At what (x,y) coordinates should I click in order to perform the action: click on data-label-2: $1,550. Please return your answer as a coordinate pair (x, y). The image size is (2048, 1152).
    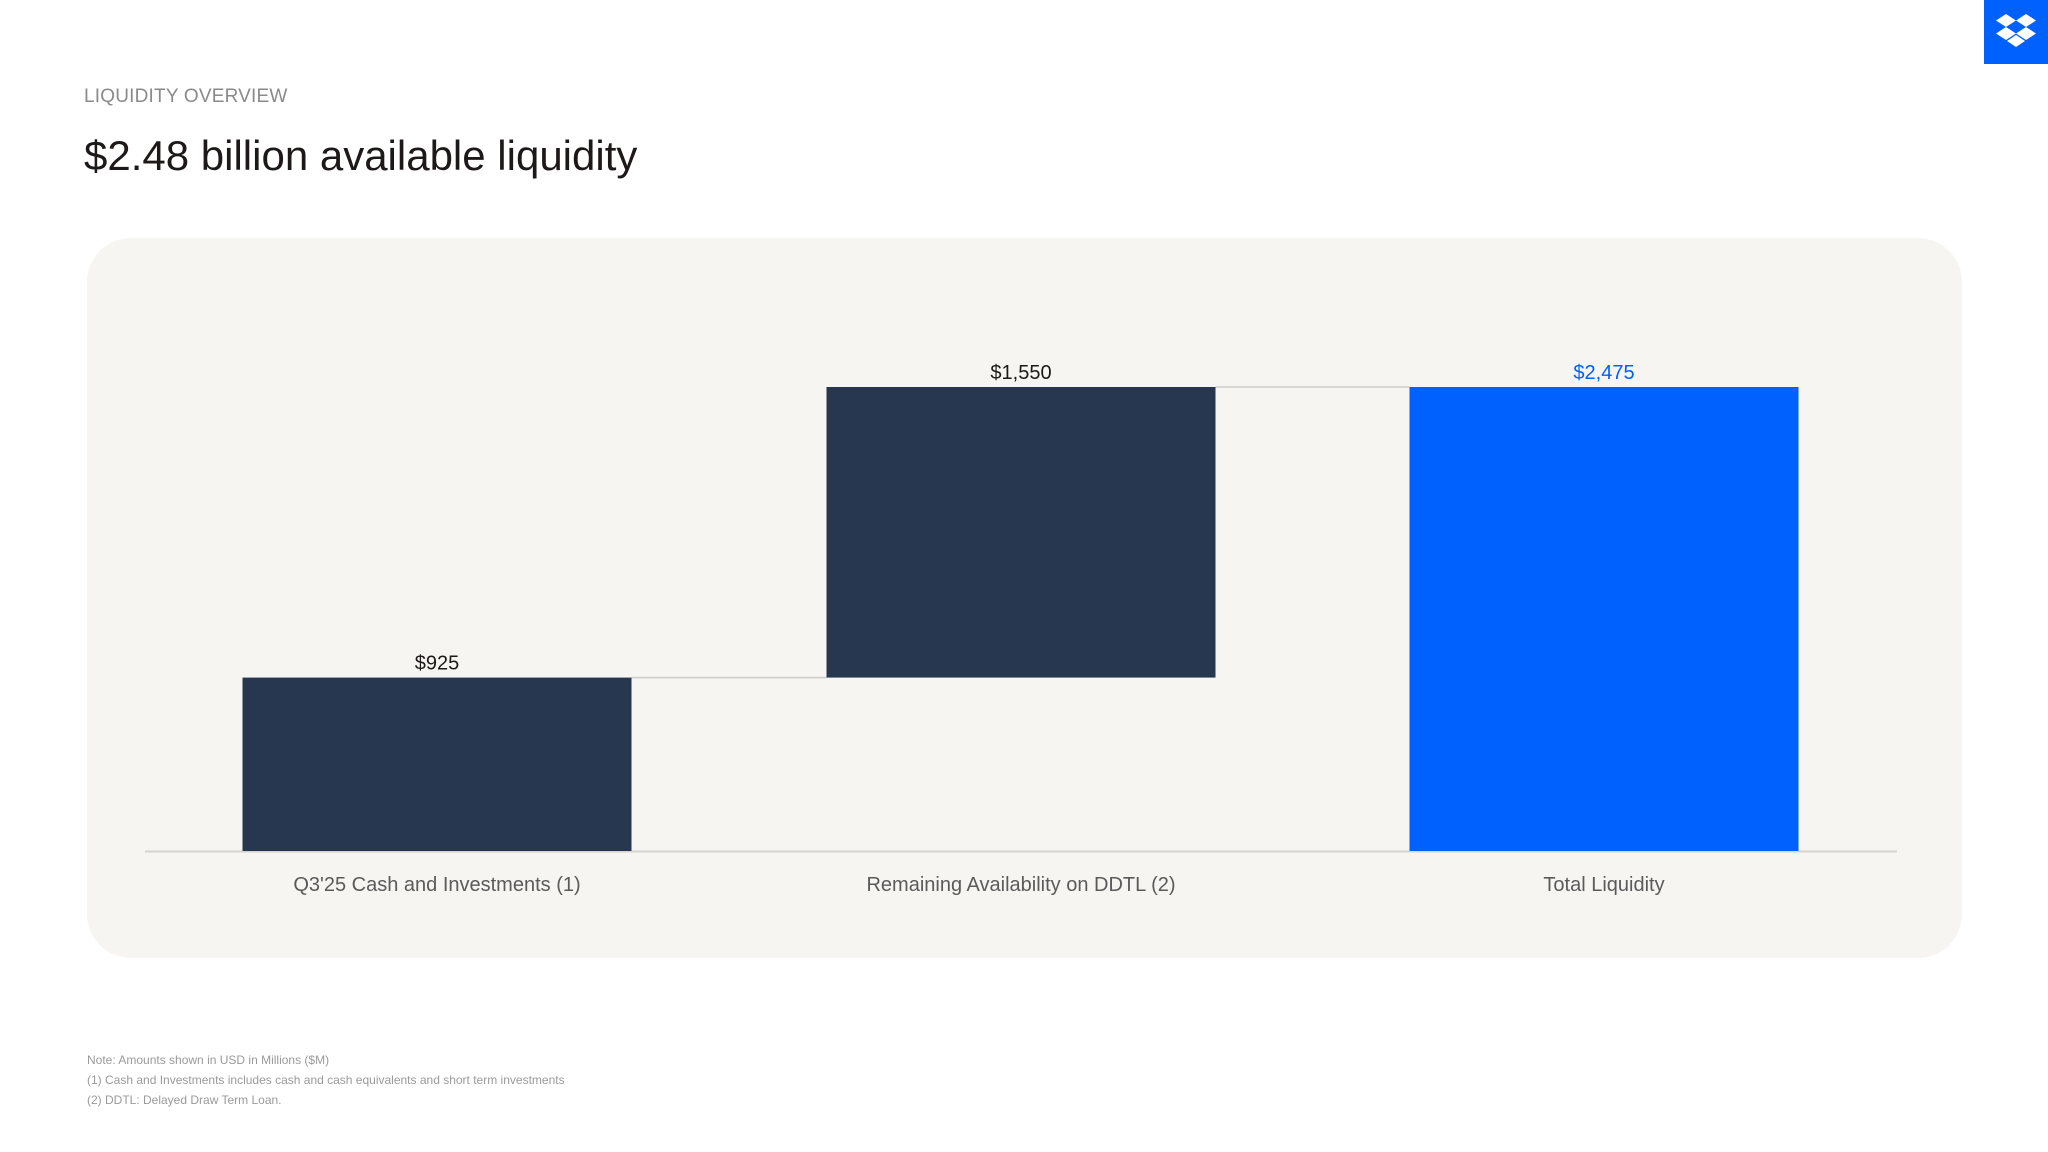
    Looking at the image, I should click on (1020, 373).